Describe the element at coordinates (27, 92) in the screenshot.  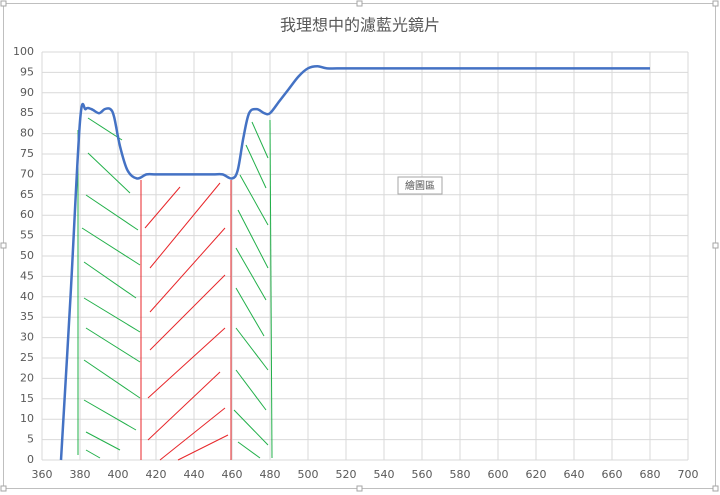
I see `y-tick-label: 90` at that location.